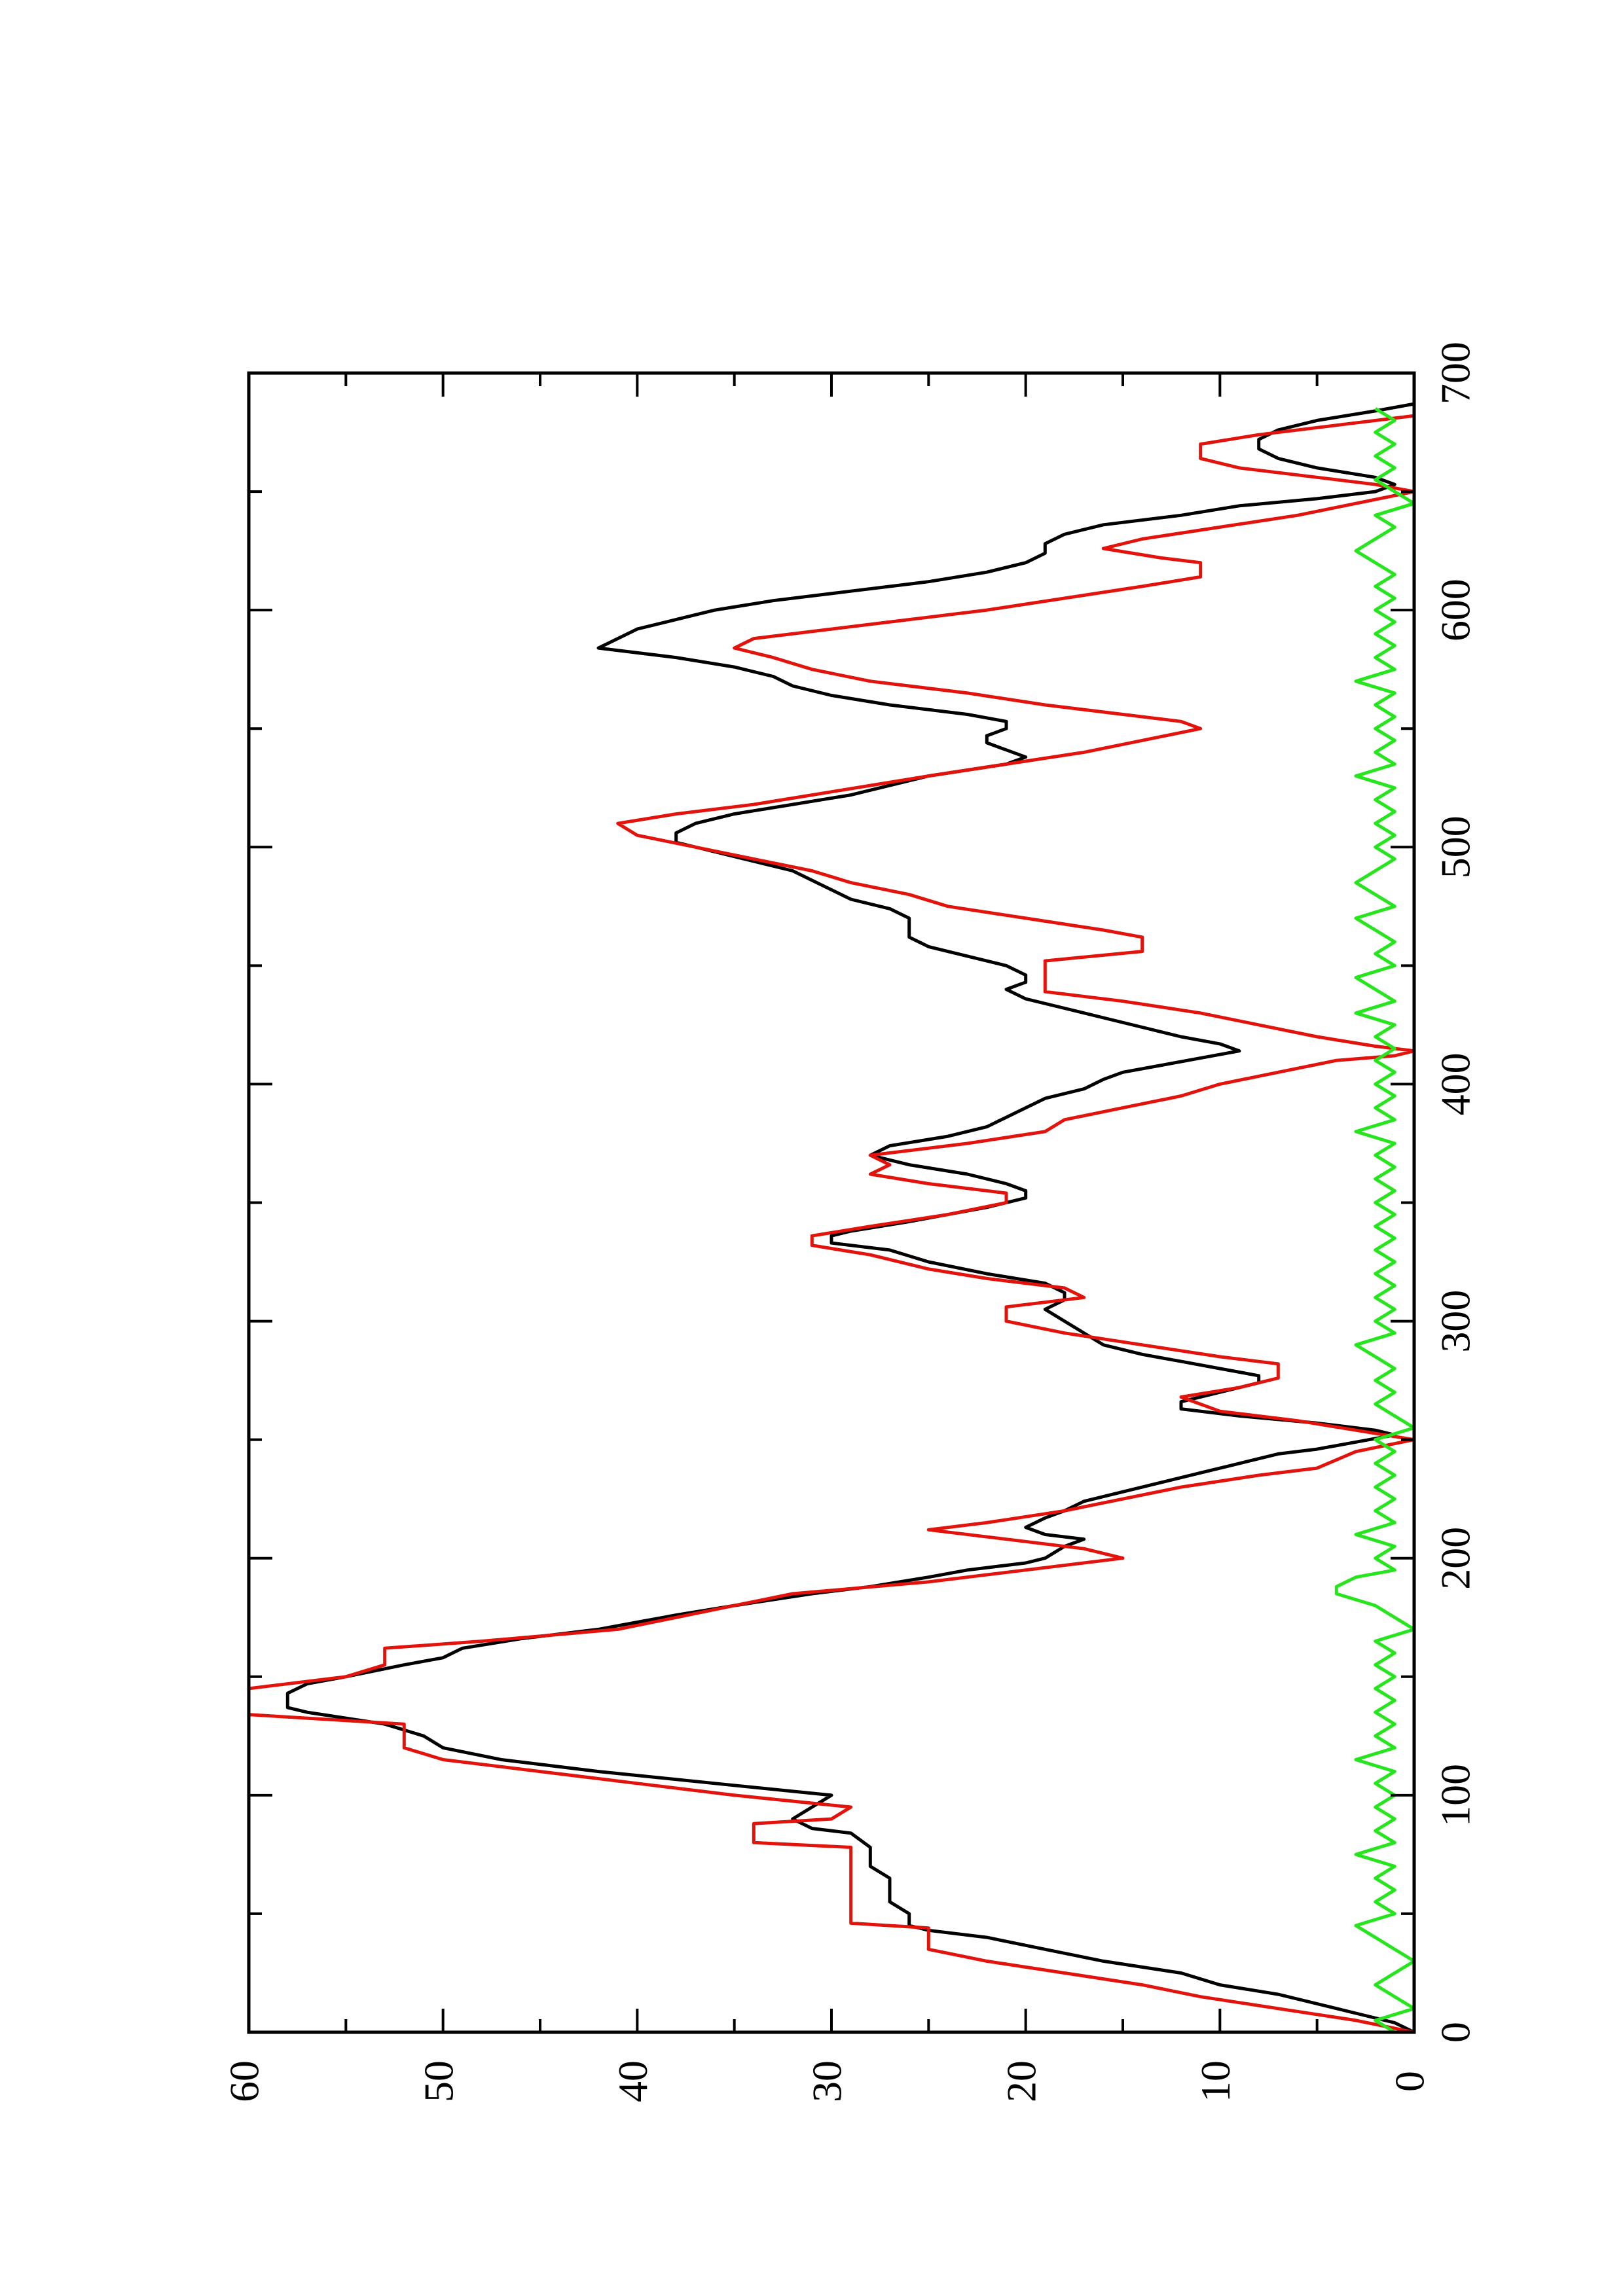  What do you see at coordinates (1455, 2033) in the screenshot?
I see `x-tick-label: 0` at bounding box center [1455, 2033].